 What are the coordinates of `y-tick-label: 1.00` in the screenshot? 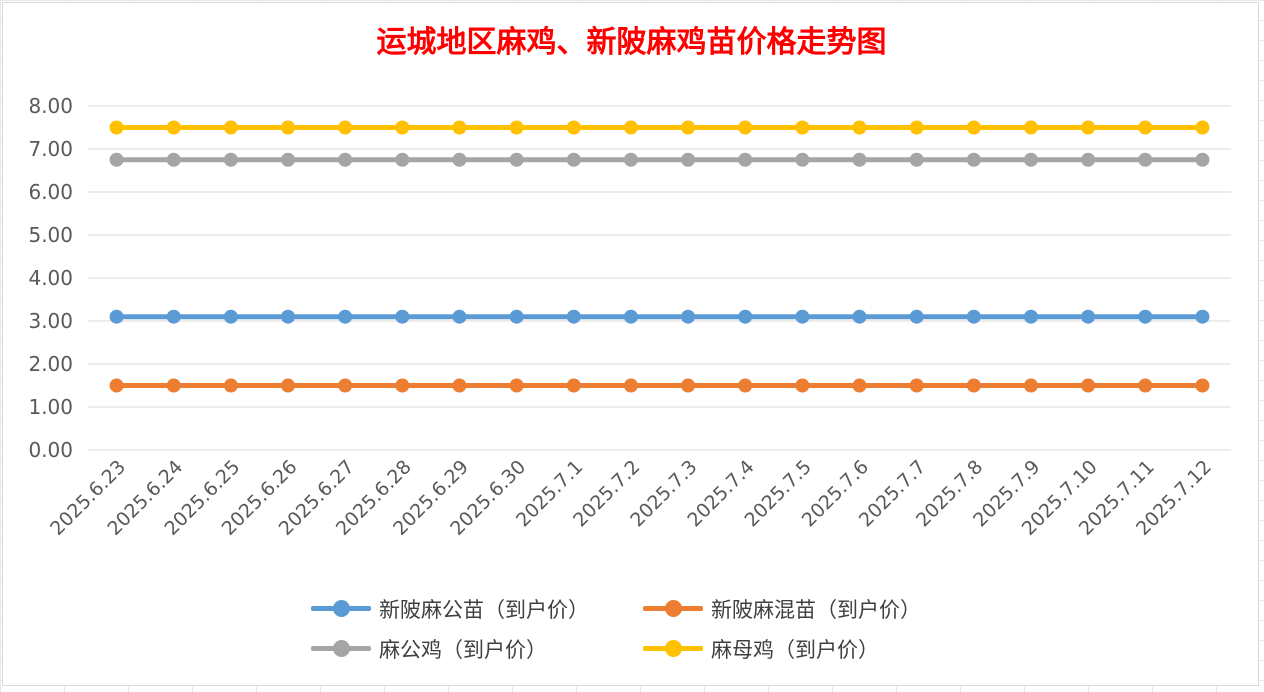 It's located at (50, 407).